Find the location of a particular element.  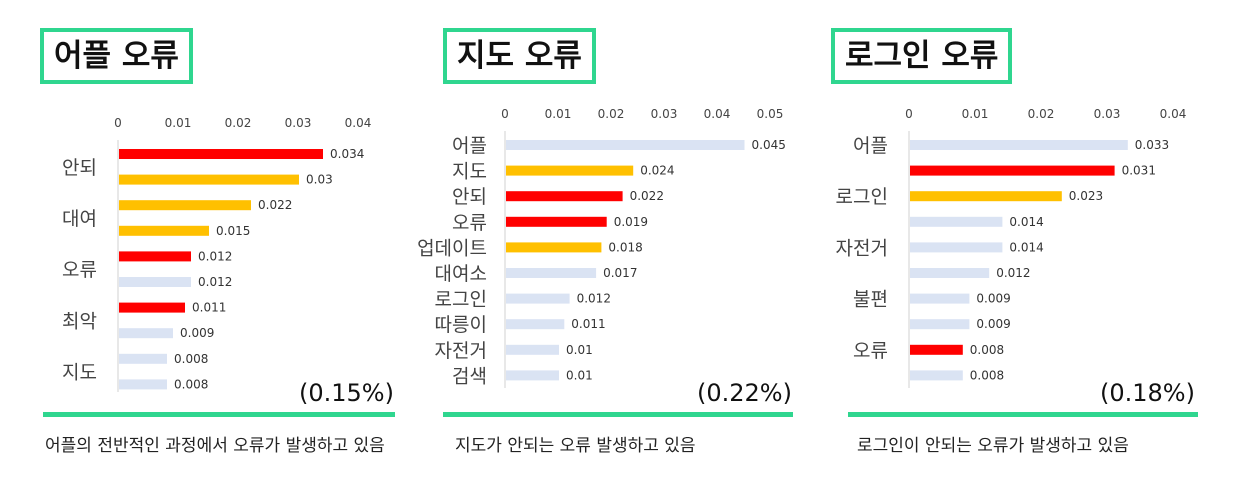

category-label: 불편 is located at coordinates (870, 300).